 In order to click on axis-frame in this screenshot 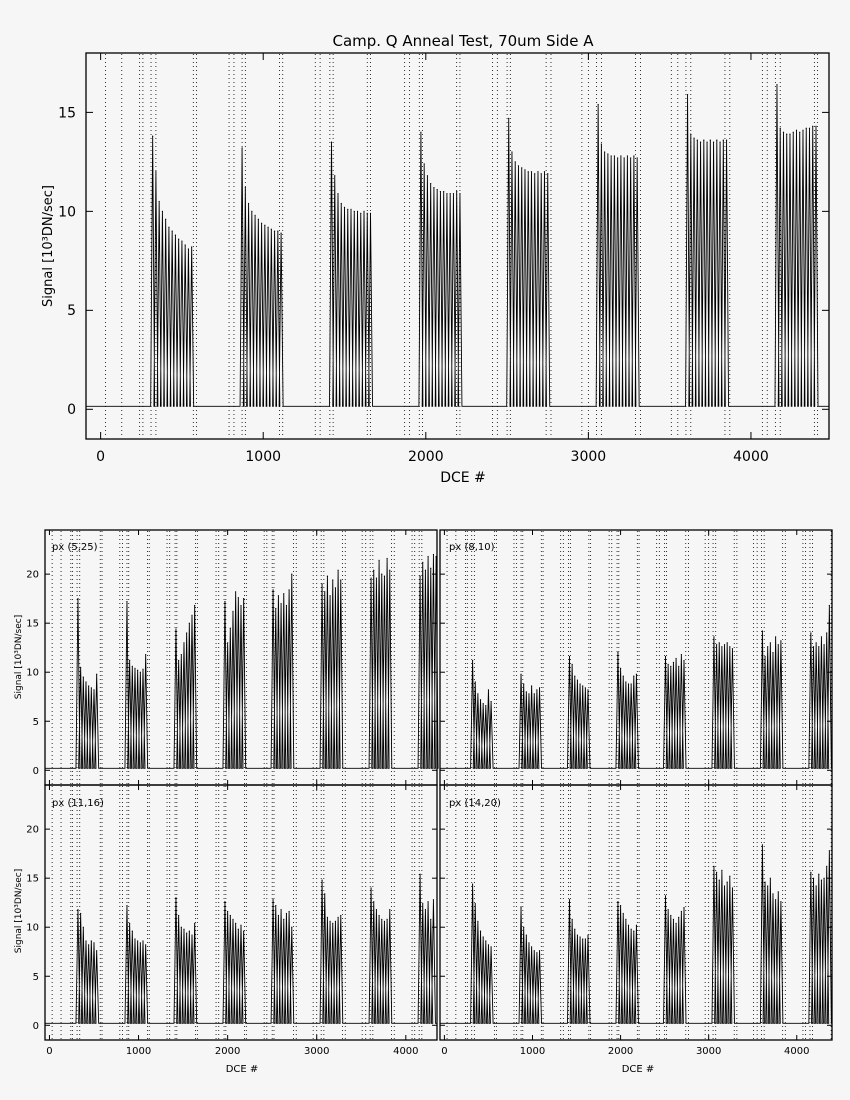, I will do `click(241, 912)`.